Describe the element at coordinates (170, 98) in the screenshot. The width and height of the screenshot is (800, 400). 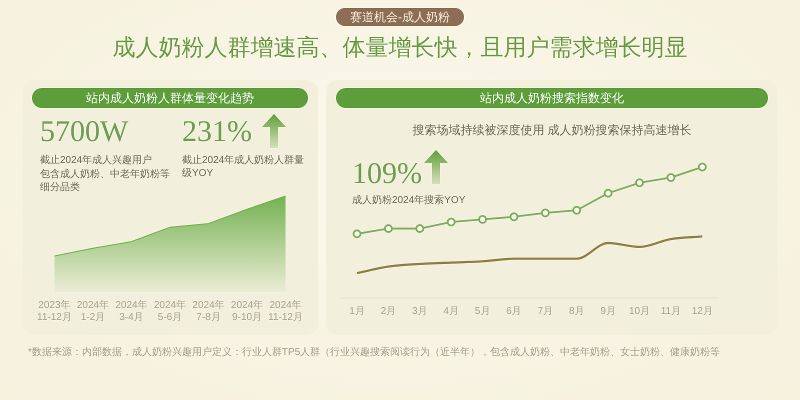
I see `chart-title: 站内成人奶粉人群体量变化趋势` at that location.